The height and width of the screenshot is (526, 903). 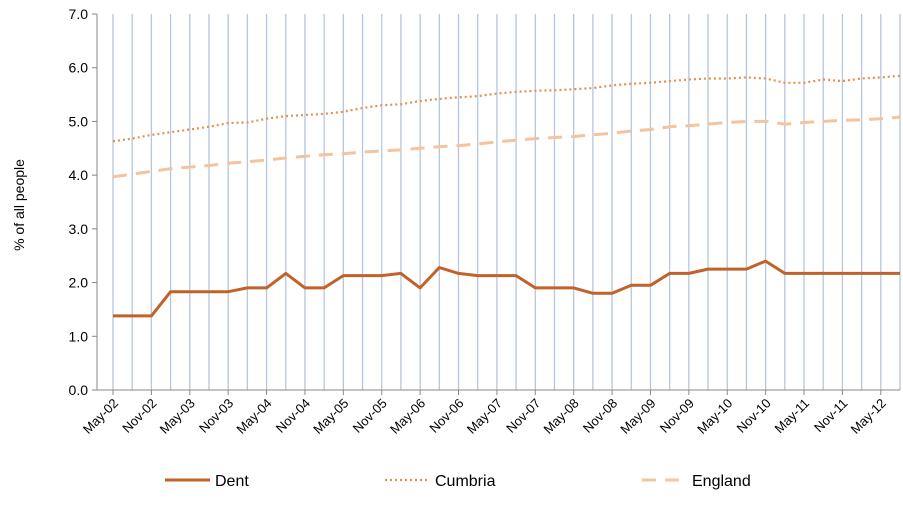 I want to click on x-tick-label: May-06, so click(x=407, y=416).